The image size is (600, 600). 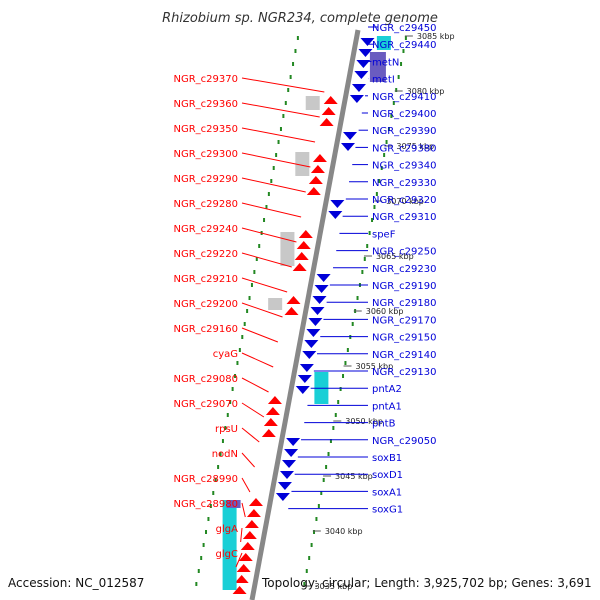 What do you see at coordinates (227, 554) in the screenshot?
I see `gene-label-left: glgC` at bounding box center [227, 554].